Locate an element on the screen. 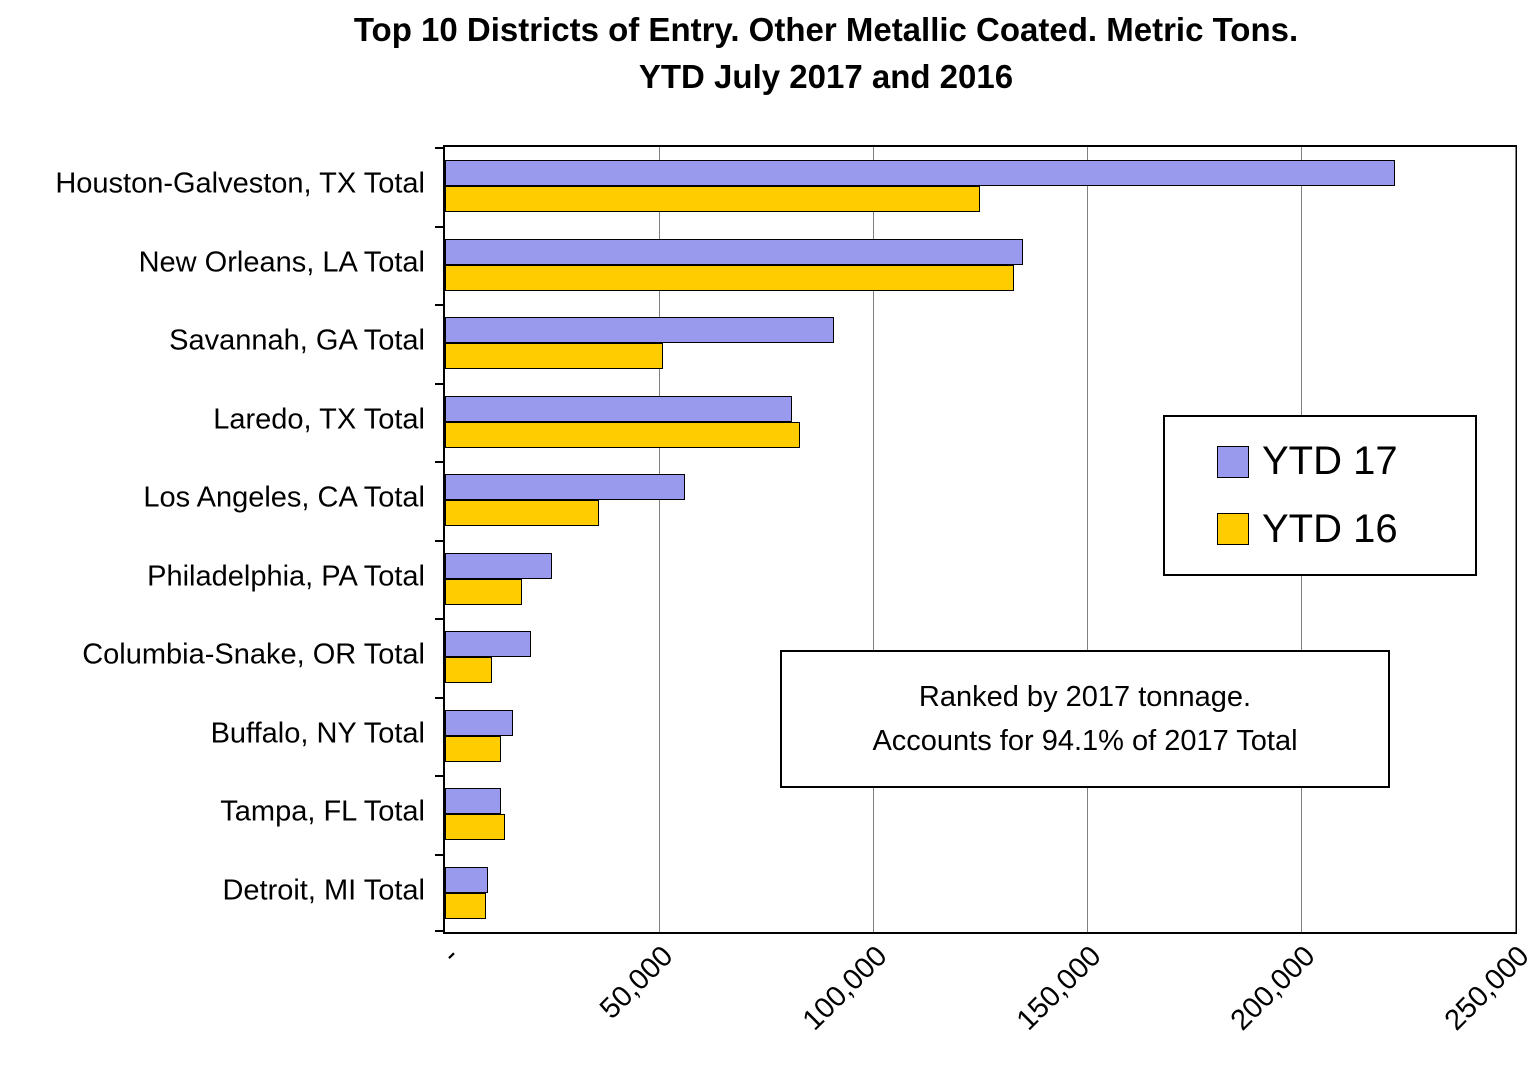 This screenshot has width=1532, height=1080. annotation-line1: Ranked by 2017 tonnage. is located at coordinates (1085, 697).